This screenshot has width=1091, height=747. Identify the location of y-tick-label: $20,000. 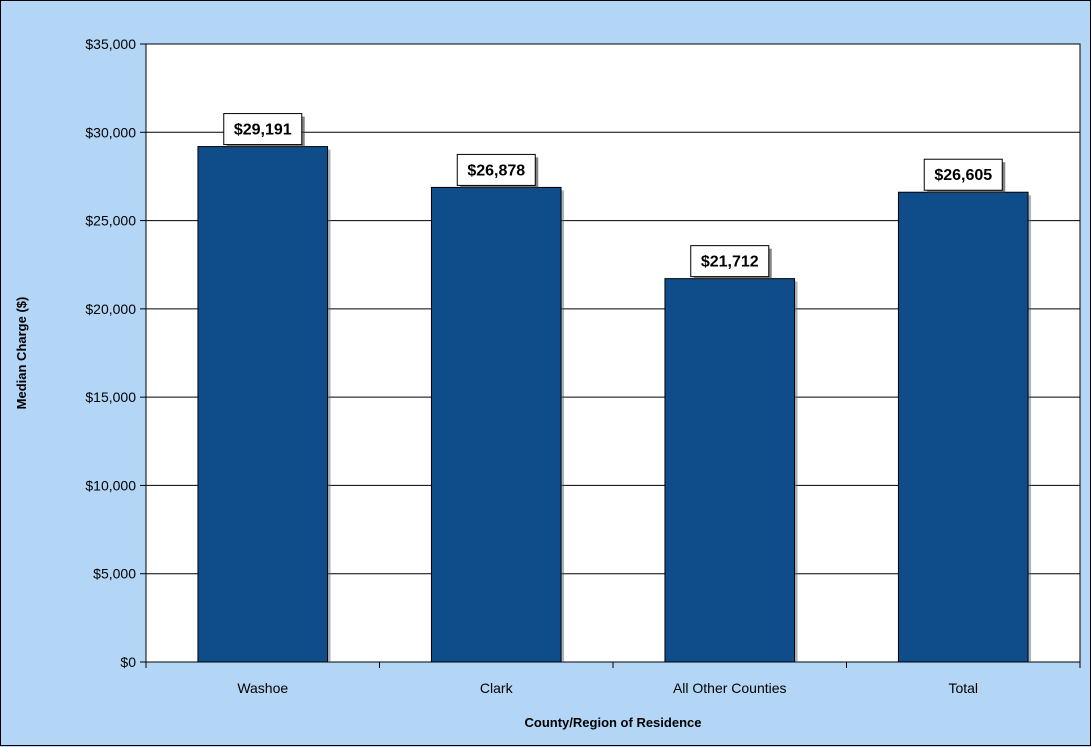
(110, 309).